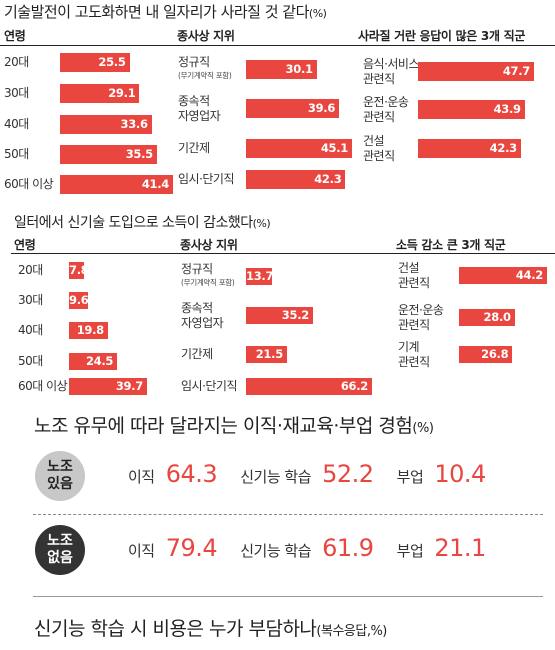 This screenshot has height=650, width=555. I want to click on chart2-header-age: 연령, so click(25, 245).